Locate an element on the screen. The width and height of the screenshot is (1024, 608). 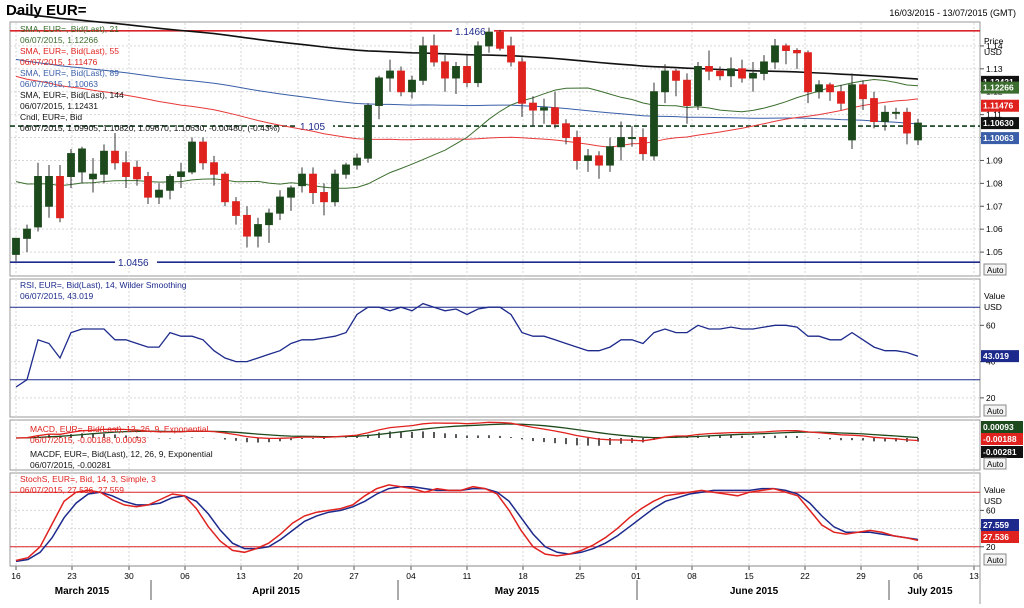
x-tick-label-2: 30 is located at coordinates (129, 576).